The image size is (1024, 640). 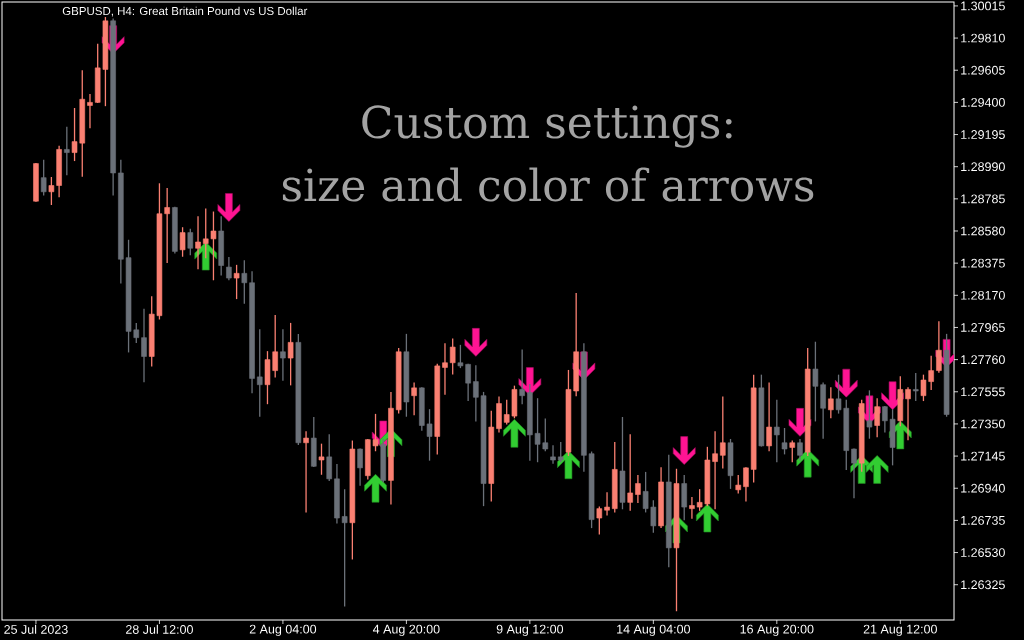 I want to click on y-tick-label: 1.29810, so click(x=983, y=38).